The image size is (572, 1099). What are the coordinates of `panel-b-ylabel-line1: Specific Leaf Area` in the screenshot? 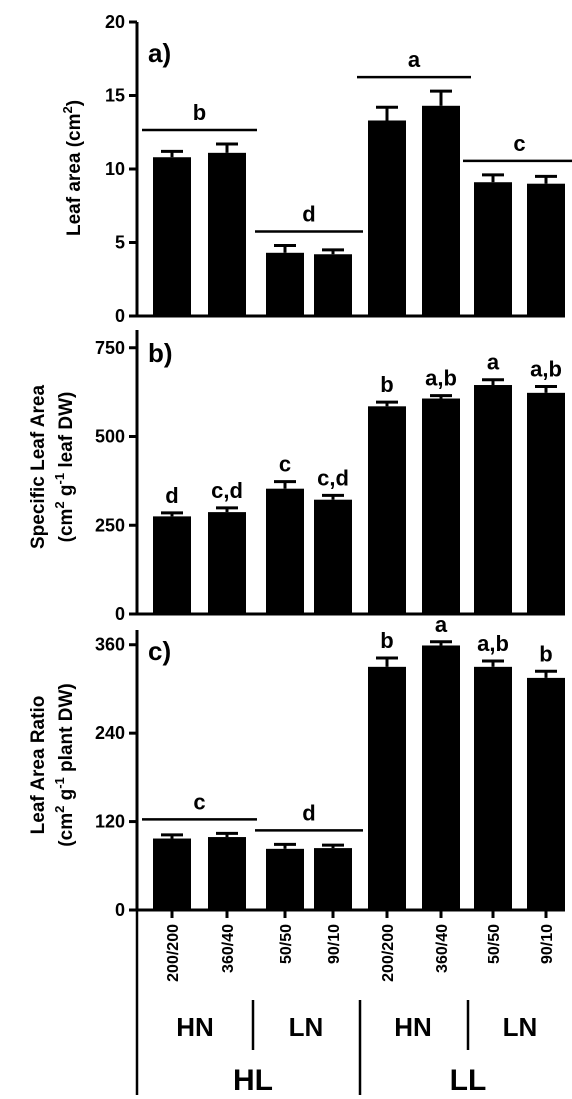 It's located at (38, 467).